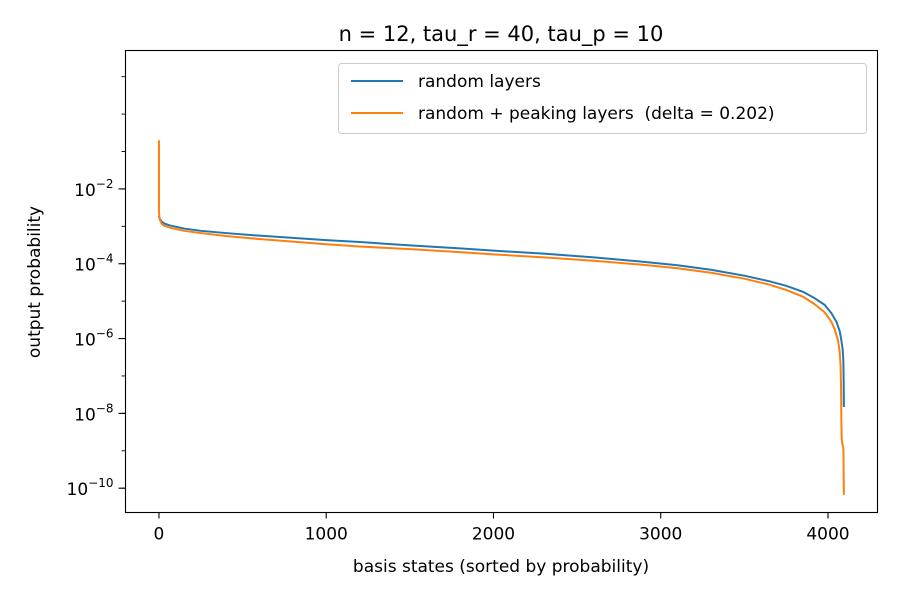 The image size is (900, 600). Describe the element at coordinates (479, 82) in the screenshot. I see `legend-label-random: random layers` at that location.